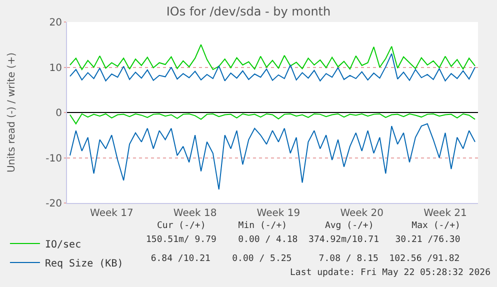 The height and width of the screenshot is (287, 497). What do you see at coordinates (278, 213) in the screenshot?
I see `x-tick-label: Week 19` at bounding box center [278, 213].